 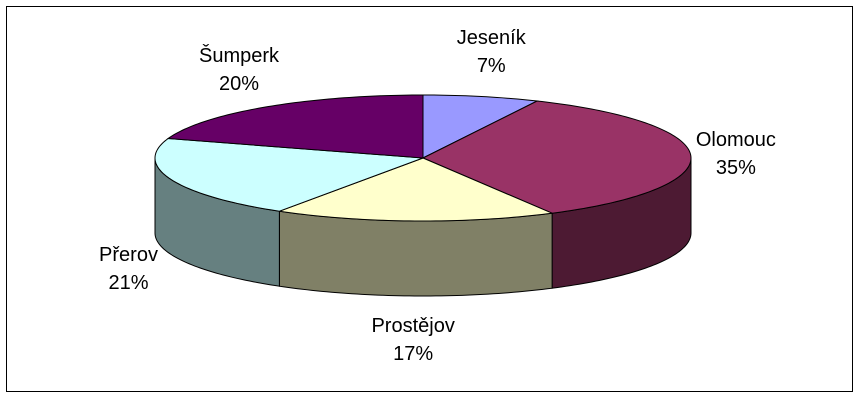 What do you see at coordinates (239, 55) in the screenshot?
I see `slice-label: Šumperk` at bounding box center [239, 55].